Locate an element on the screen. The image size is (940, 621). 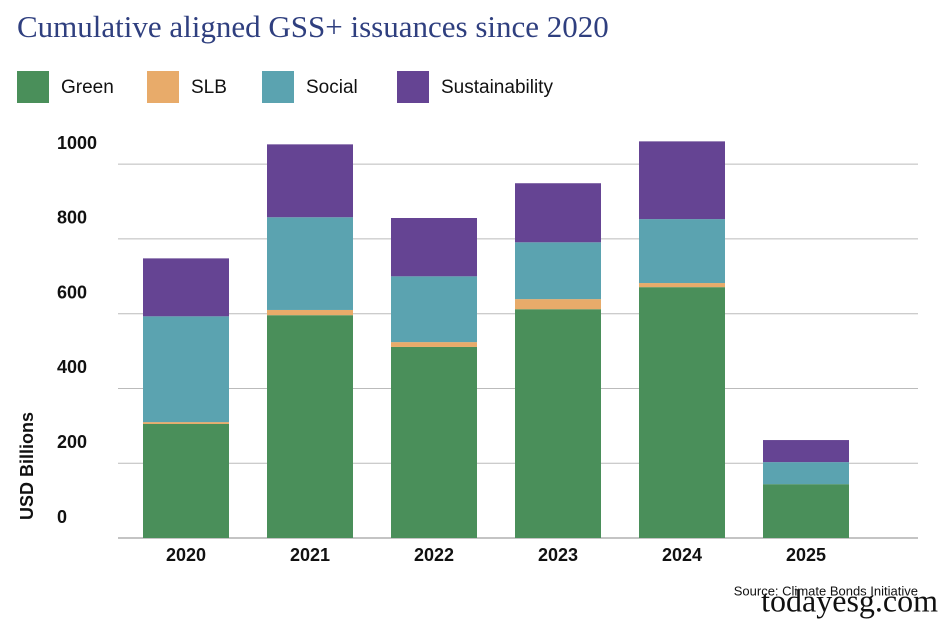
x-tick-label: 2024 is located at coordinates (682, 555).